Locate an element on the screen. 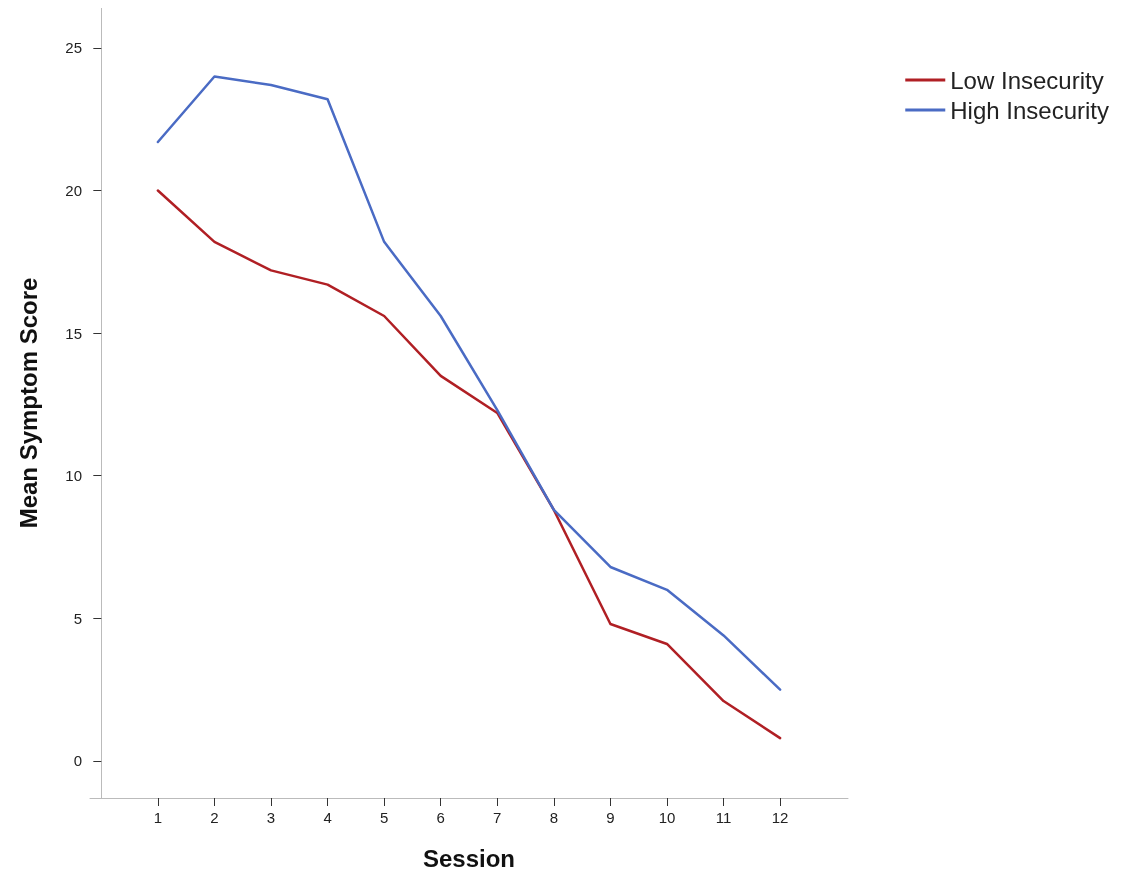 This screenshot has width=1132, height=885. x-tick-label: 9 is located at coordinates (610, 817).